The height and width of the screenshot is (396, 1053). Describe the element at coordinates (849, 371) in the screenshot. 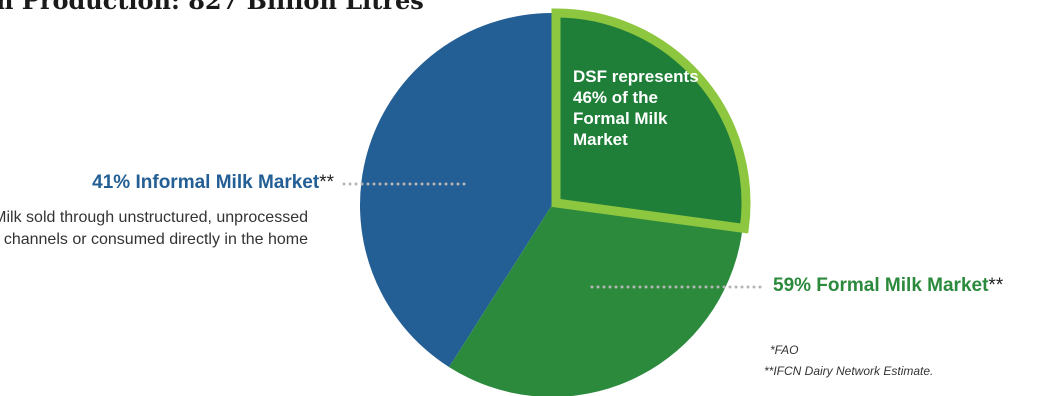

I see `footnote-ifcn: **IFCN Dairy Network Estimate.` at that location.